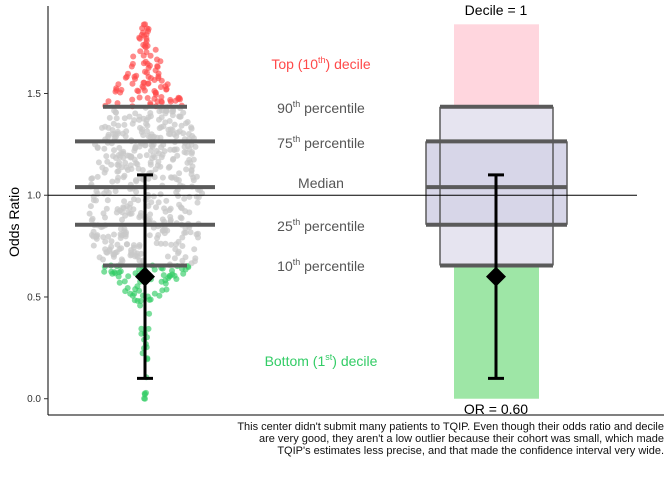 The image size is (672, 480). I want to click on label-10th-percentile: 10th percentile, so click(321, 265).